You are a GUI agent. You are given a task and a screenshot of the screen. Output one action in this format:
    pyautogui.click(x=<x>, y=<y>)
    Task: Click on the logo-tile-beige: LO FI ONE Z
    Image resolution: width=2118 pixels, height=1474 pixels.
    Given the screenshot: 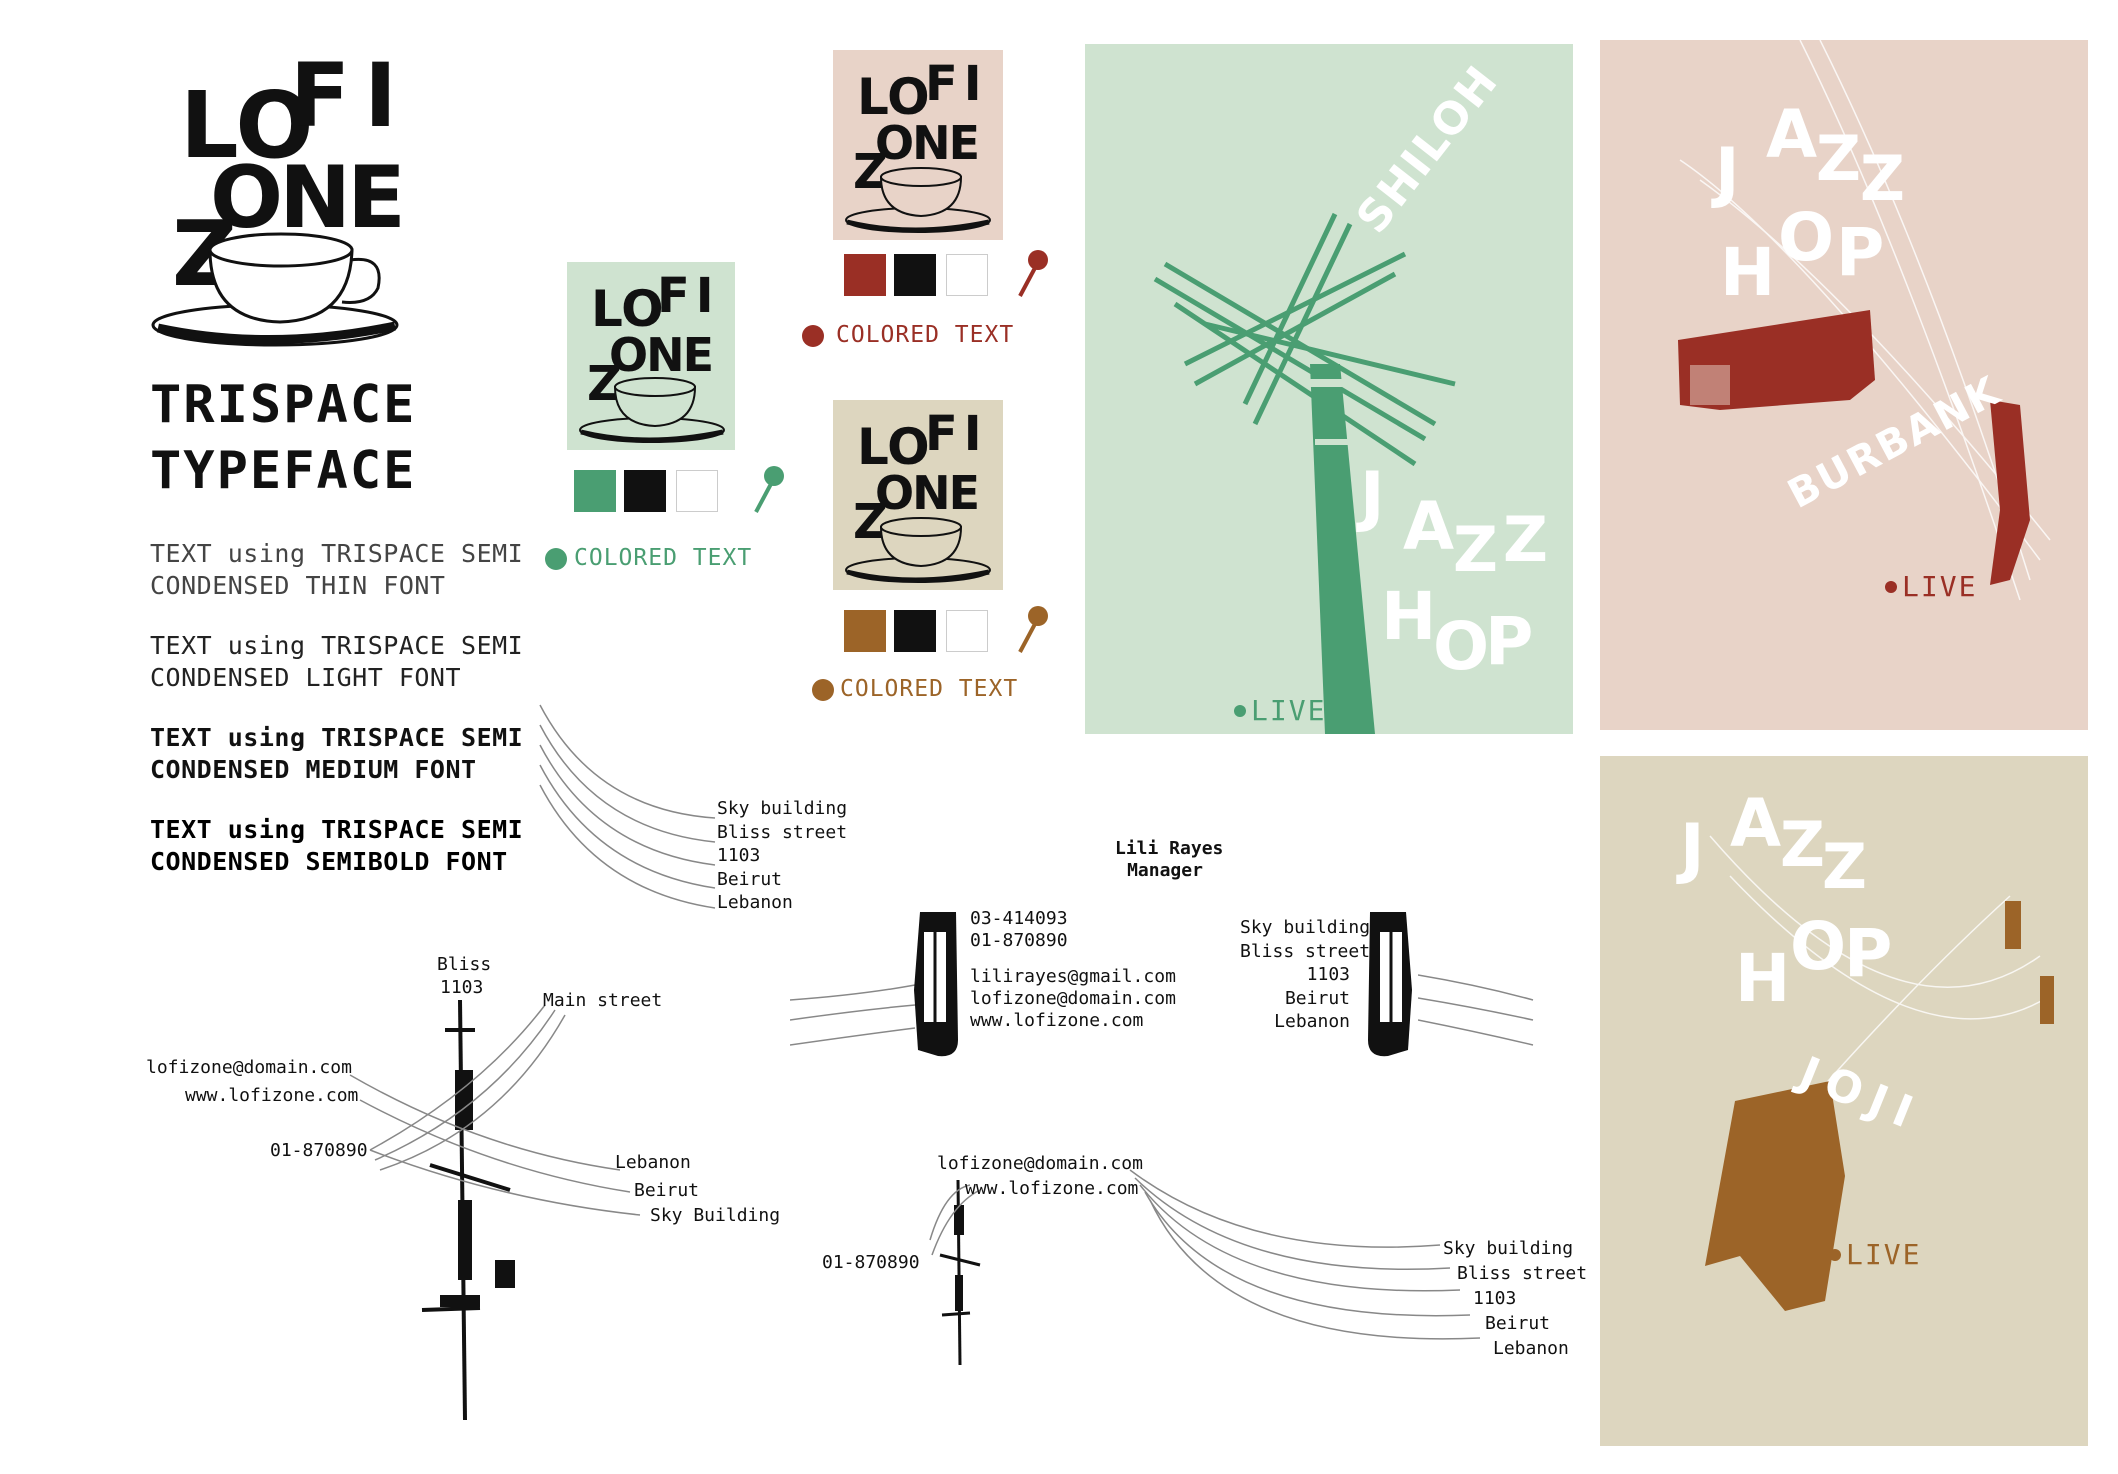 What is the action you would take?
    pyautogui.click(x=918, y=495)
    